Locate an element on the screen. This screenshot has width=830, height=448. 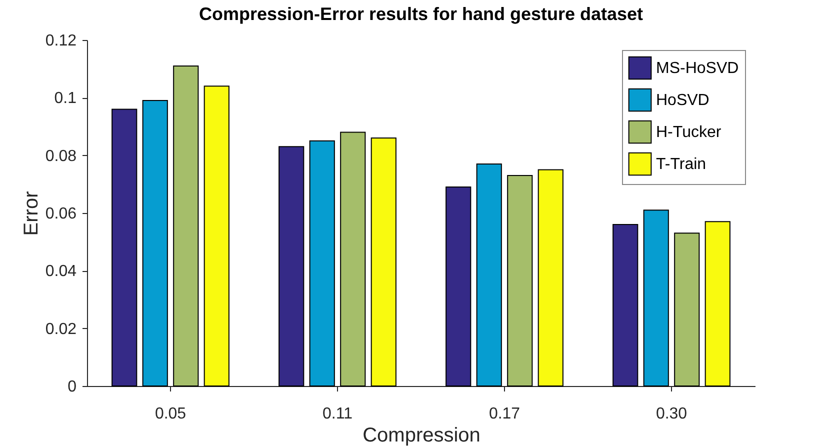
x-tick-label: 0.11 is located at coordinates (337, 414).